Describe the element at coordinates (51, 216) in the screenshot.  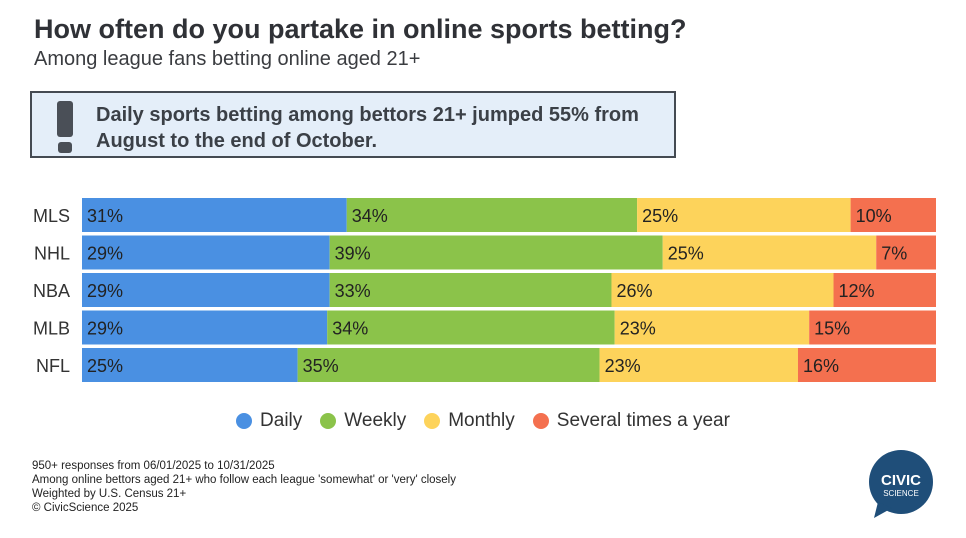
I see `category-label: MLS` at that location.